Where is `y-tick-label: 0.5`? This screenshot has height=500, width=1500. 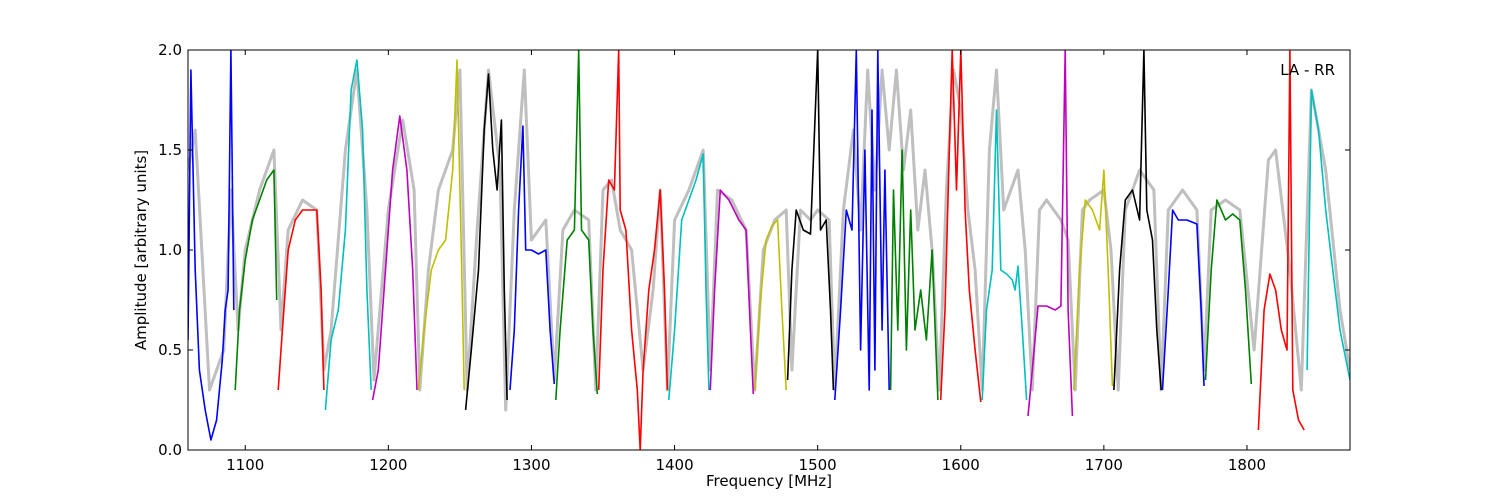 y-tick-label: 0.5 is located at coordinates (170, 350).